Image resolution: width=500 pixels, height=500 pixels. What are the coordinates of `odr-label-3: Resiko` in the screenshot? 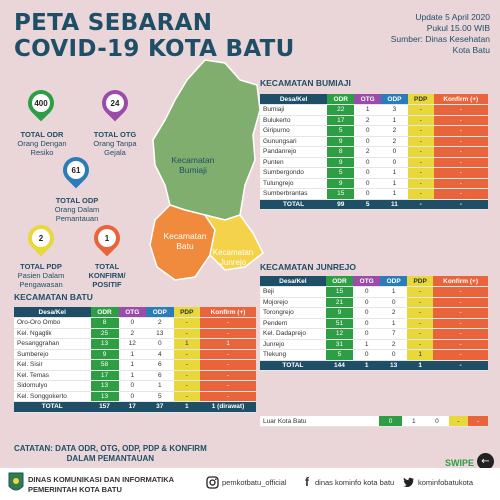 It's located at (42, 152).